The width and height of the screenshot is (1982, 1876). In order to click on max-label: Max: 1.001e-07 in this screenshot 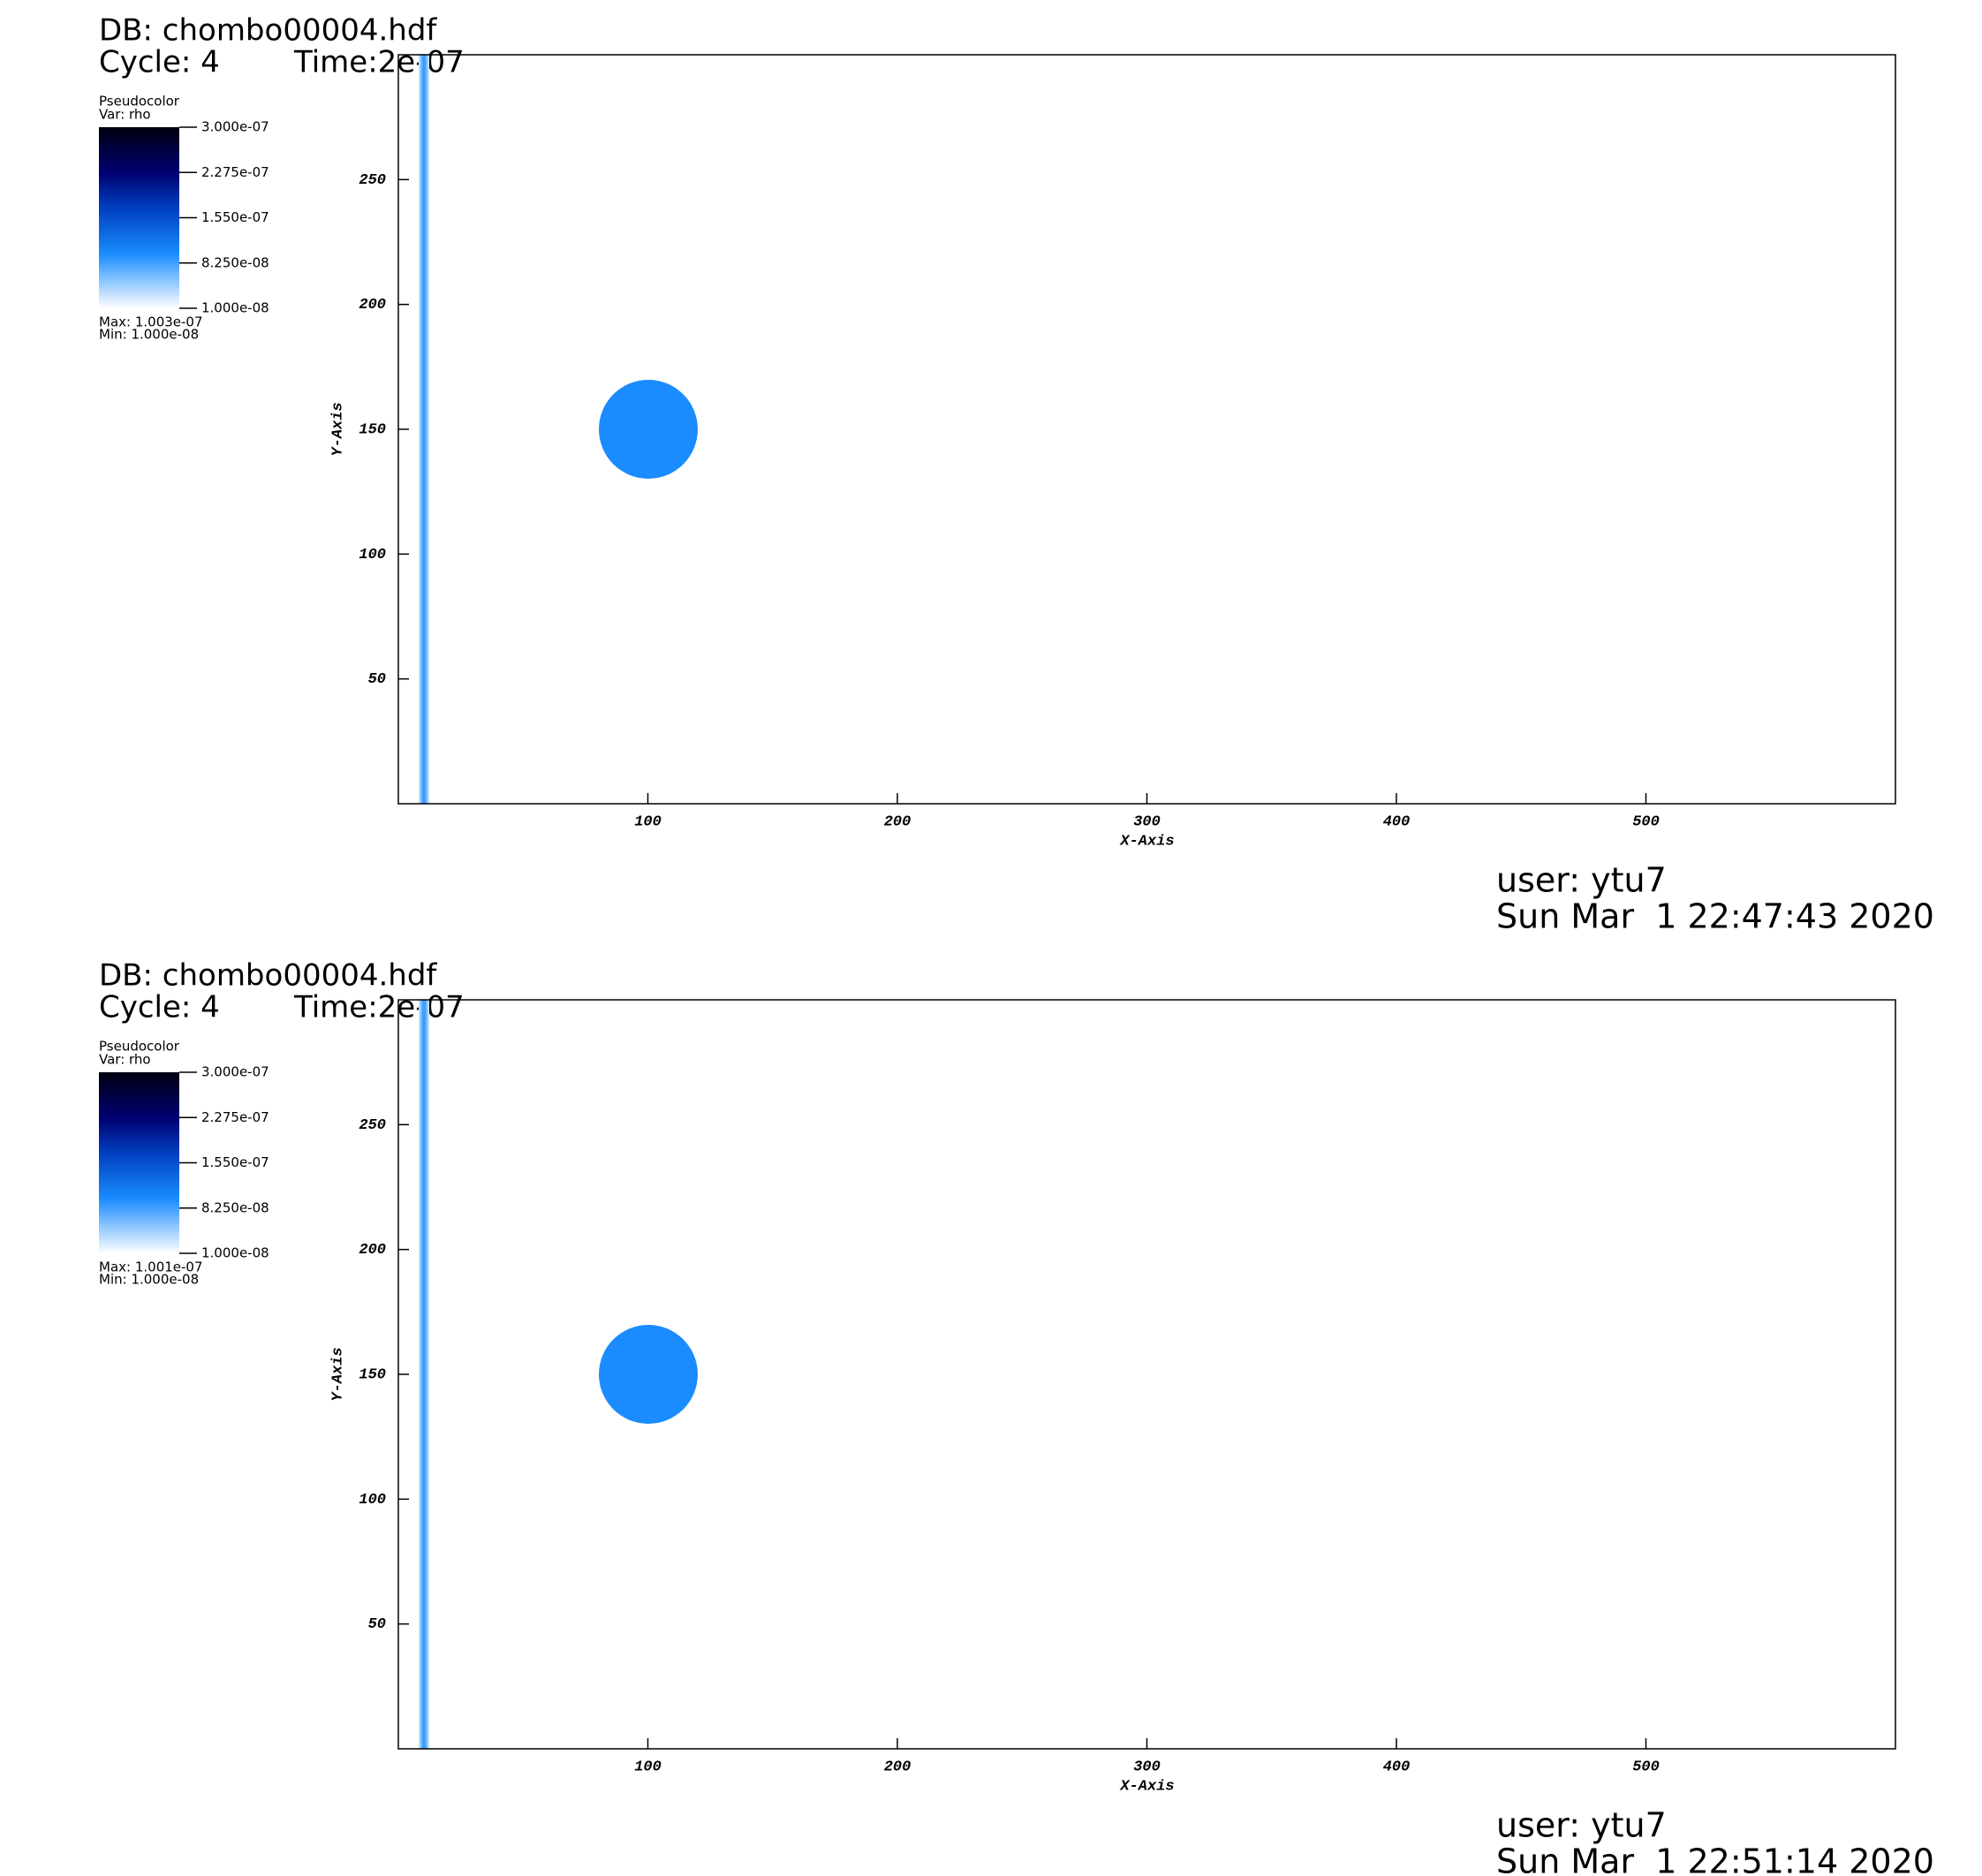, I will do `click(151, 1267)`.